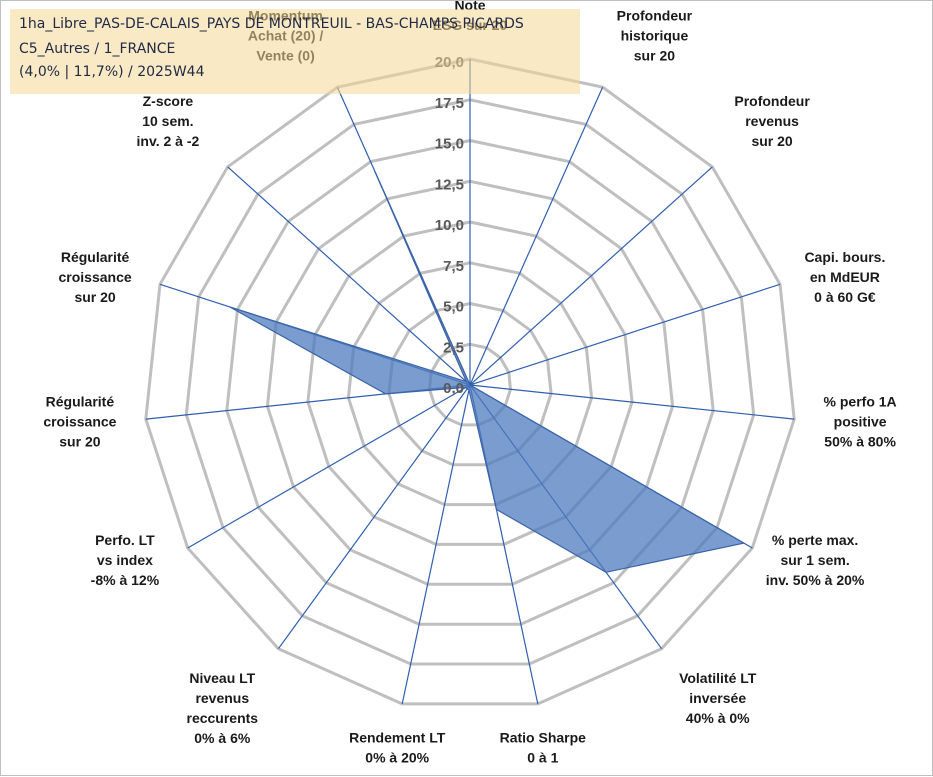  I want to click on axis-label-line: % perte max., so click(815, 540).